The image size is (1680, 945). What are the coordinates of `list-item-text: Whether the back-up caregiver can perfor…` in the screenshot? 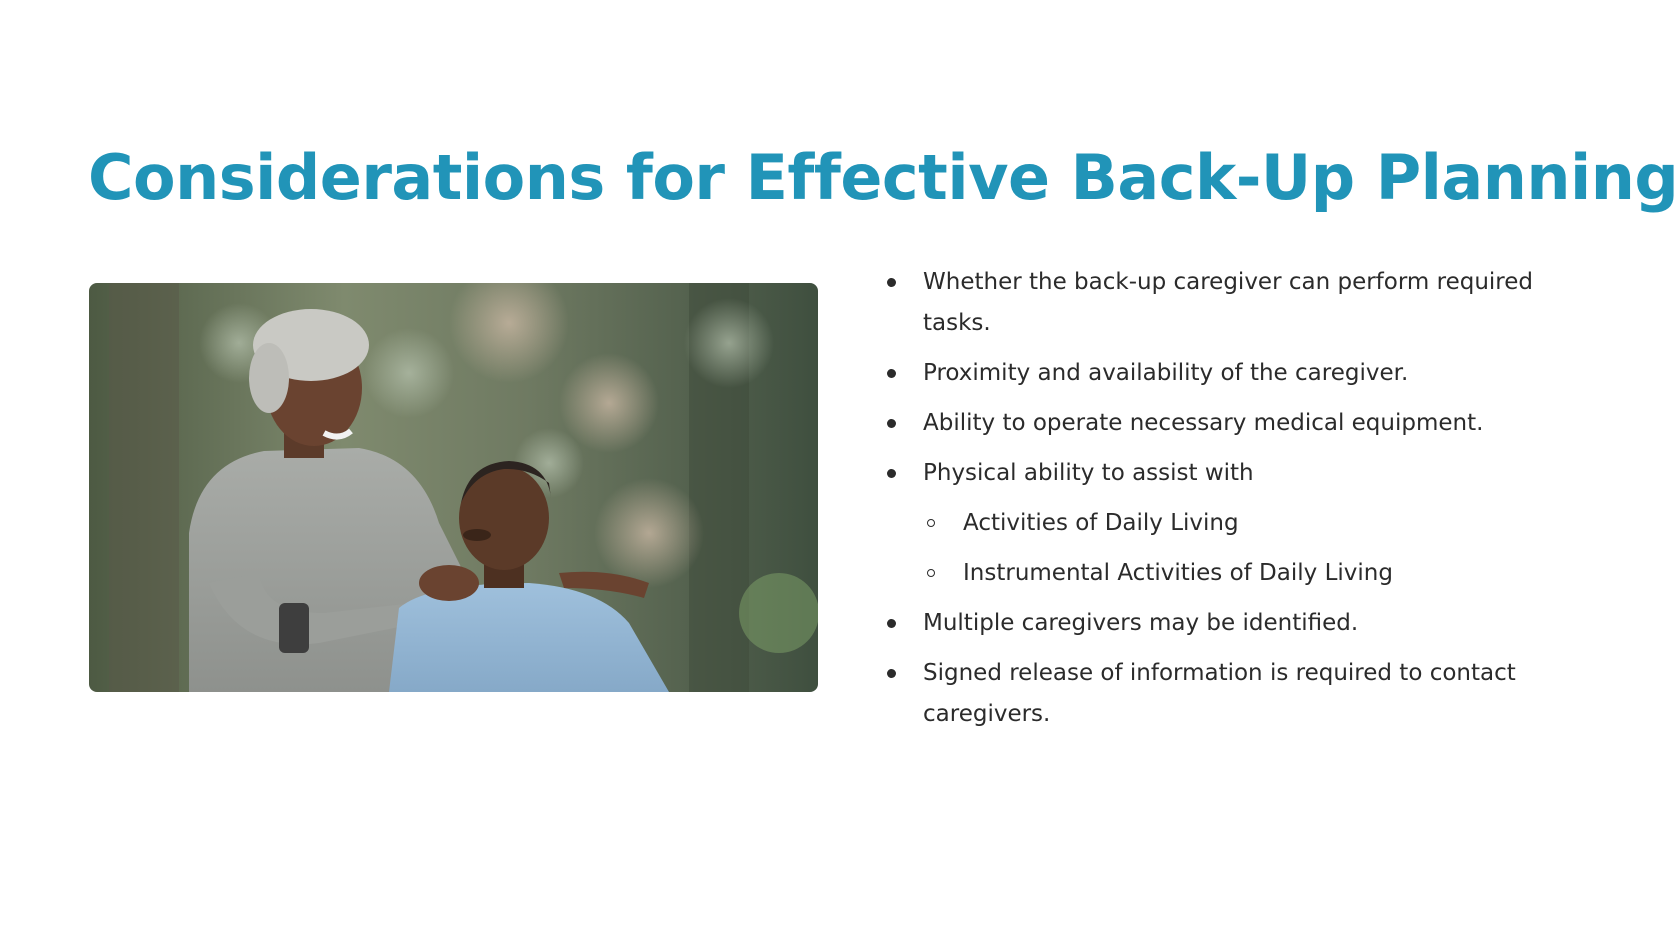 It's located at (1228, 302).